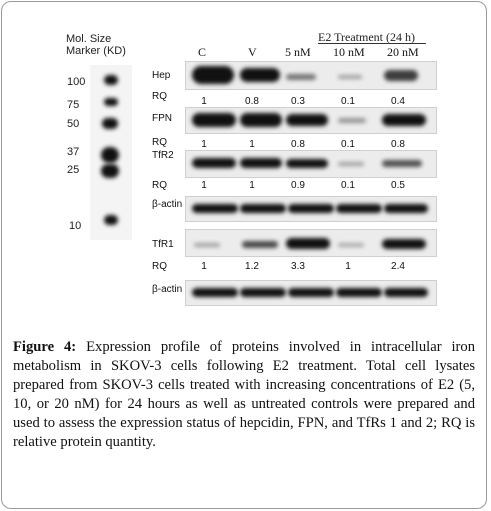 The width and height of the screenshot is (491, 511). What do you see at coordinates (73, 124) in the screenshot?
I see `marker-size-50: 50` at bounding box center [73, 124].